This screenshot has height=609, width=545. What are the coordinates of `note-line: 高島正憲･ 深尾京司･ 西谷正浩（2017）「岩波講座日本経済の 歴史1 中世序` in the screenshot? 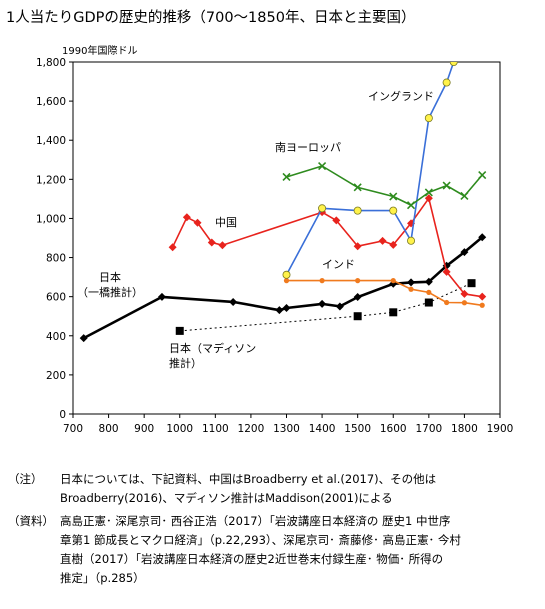 It's located at (255, 521).